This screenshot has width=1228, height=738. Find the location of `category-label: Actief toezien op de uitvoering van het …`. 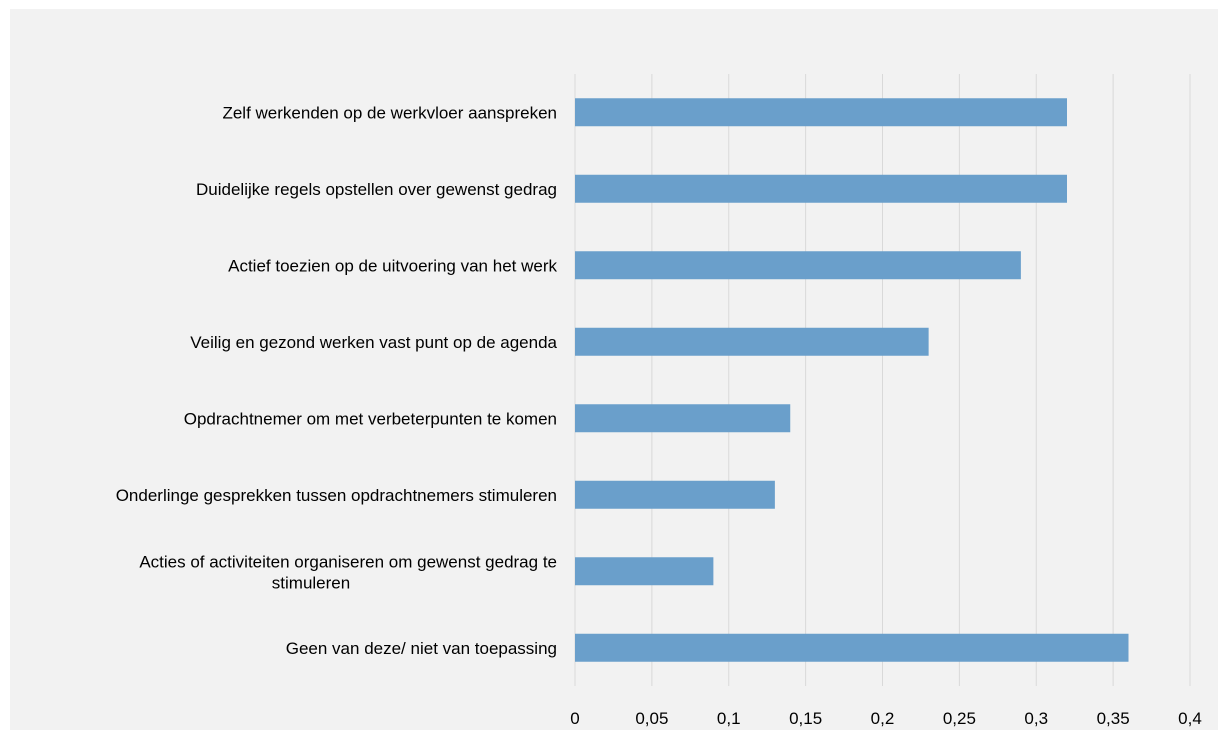

category-label: Actief toezien op de uitvoering van het … is located at coordinates (392, 265).